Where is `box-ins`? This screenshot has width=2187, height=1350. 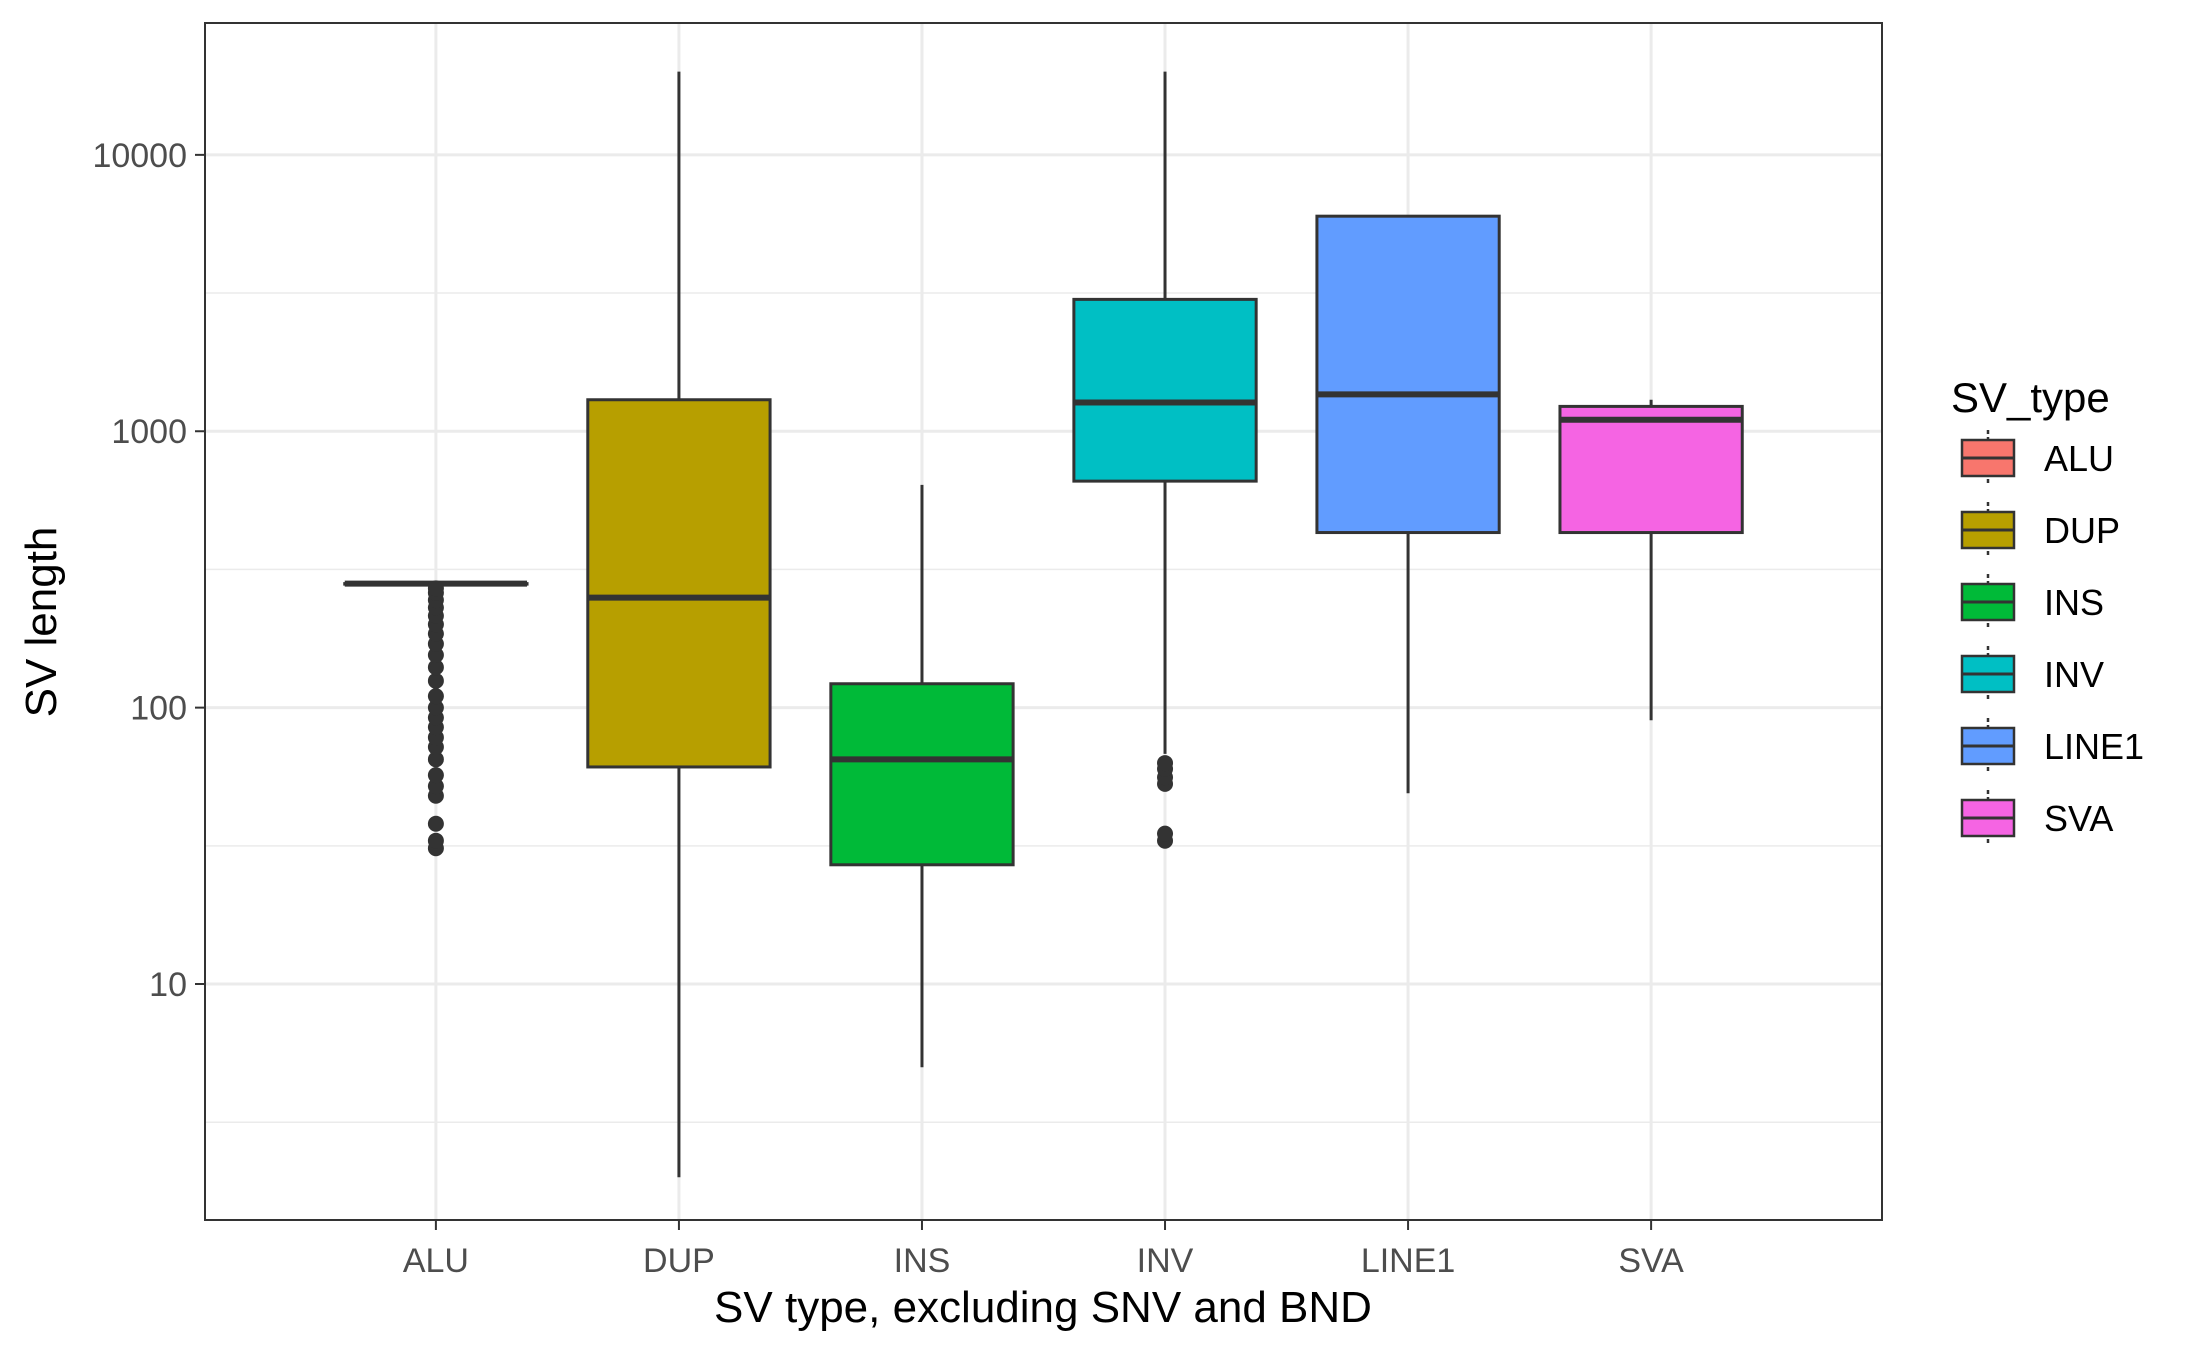
box-ins is located at coordinates (922, 776).